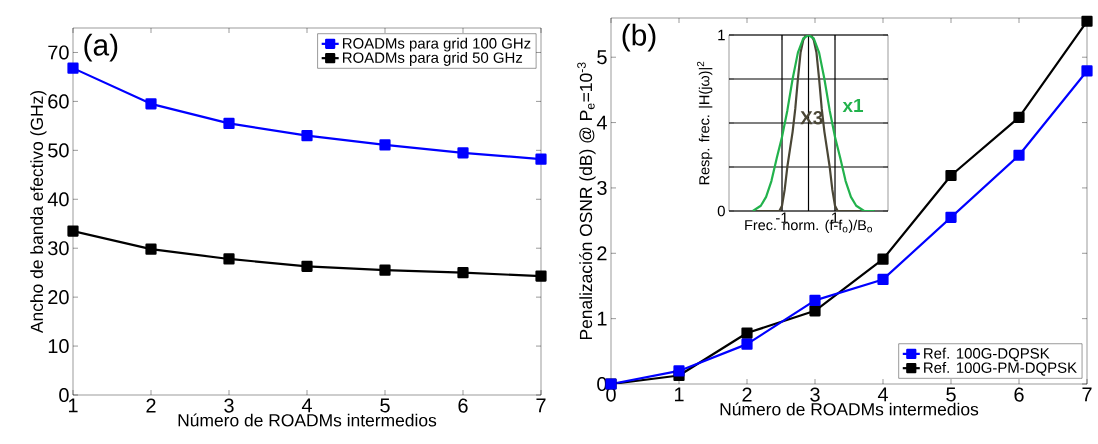  I want to click on y-tick-label: 2, so click(602, 253).